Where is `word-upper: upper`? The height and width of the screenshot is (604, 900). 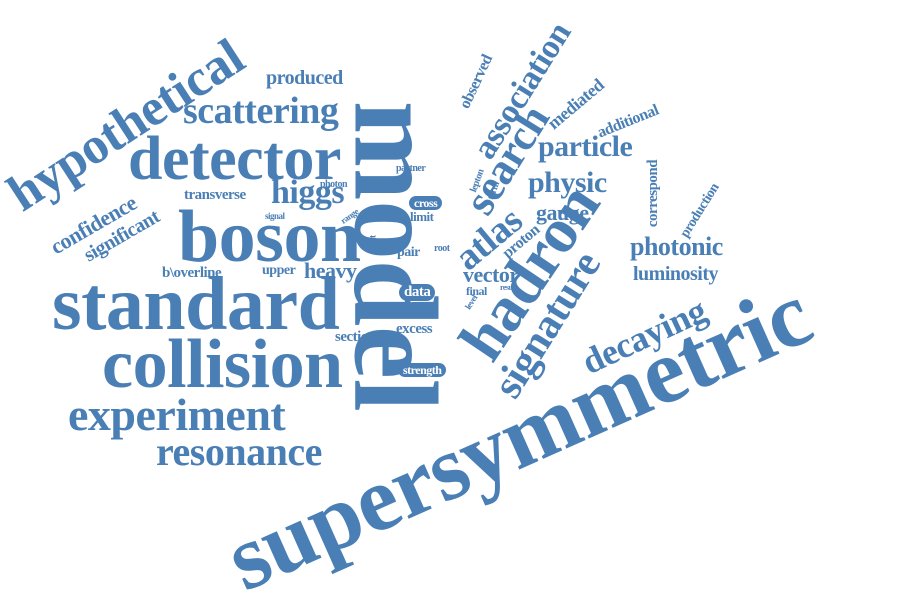 word-upper: upper is located at coordinates (279, 270).